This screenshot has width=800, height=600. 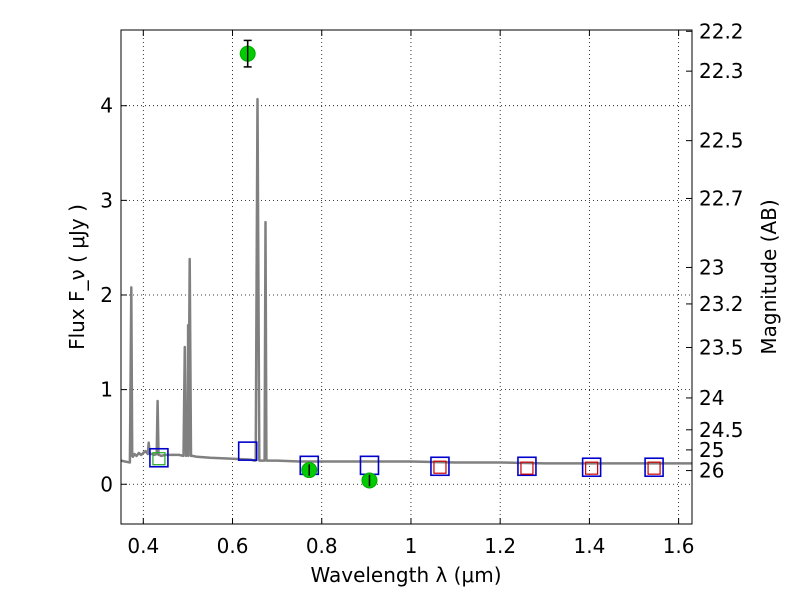 What do you see at coordinates (769, 276) in the screenshot?
I see `right-axis-label: Magnitude (AB)` at bounding box center [769, 276].